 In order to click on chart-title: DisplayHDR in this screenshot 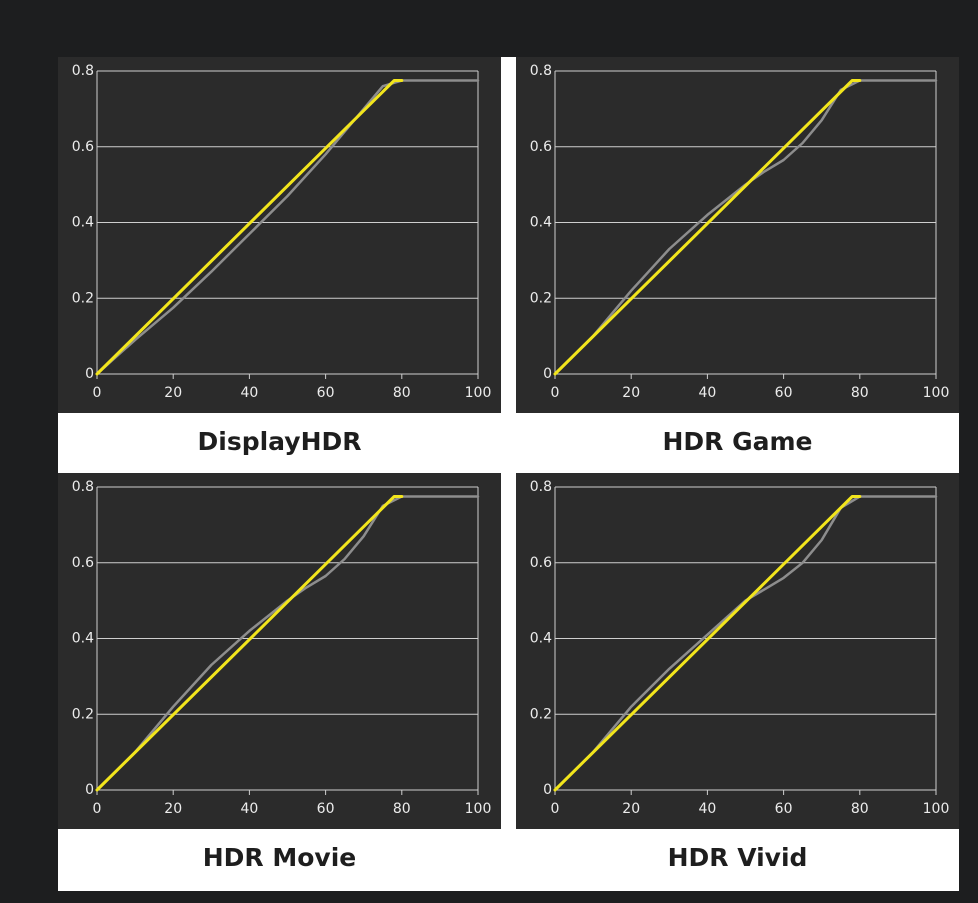, I will do `click(279, 441)`.